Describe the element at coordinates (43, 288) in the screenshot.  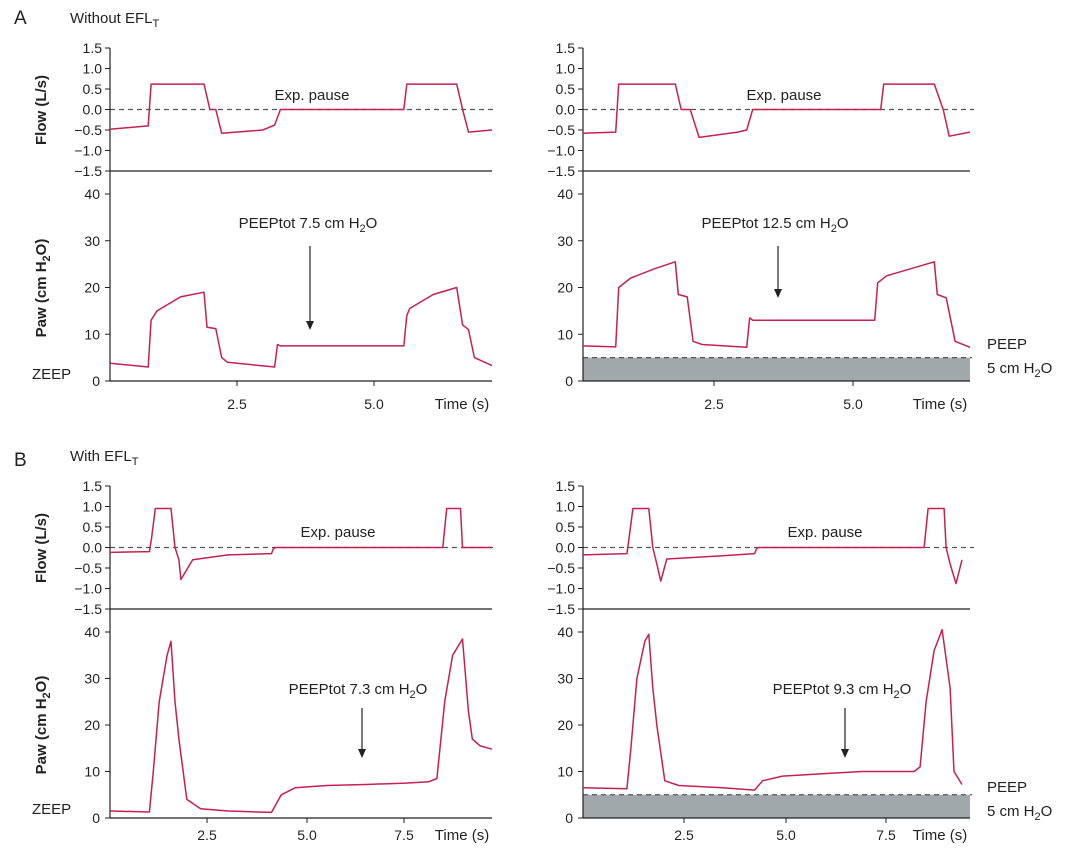
I see `paw-ylabel-a: Paw (cm H2O)` at that location.